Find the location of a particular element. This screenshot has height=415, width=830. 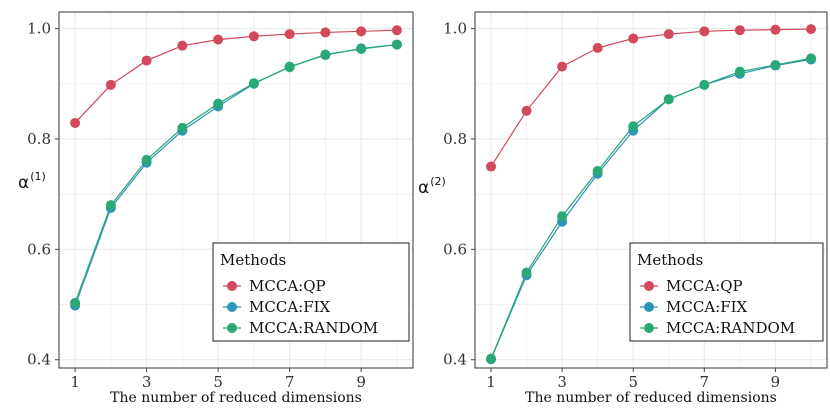

y-axis-title: α(1) is located at coordinates (32, 181).